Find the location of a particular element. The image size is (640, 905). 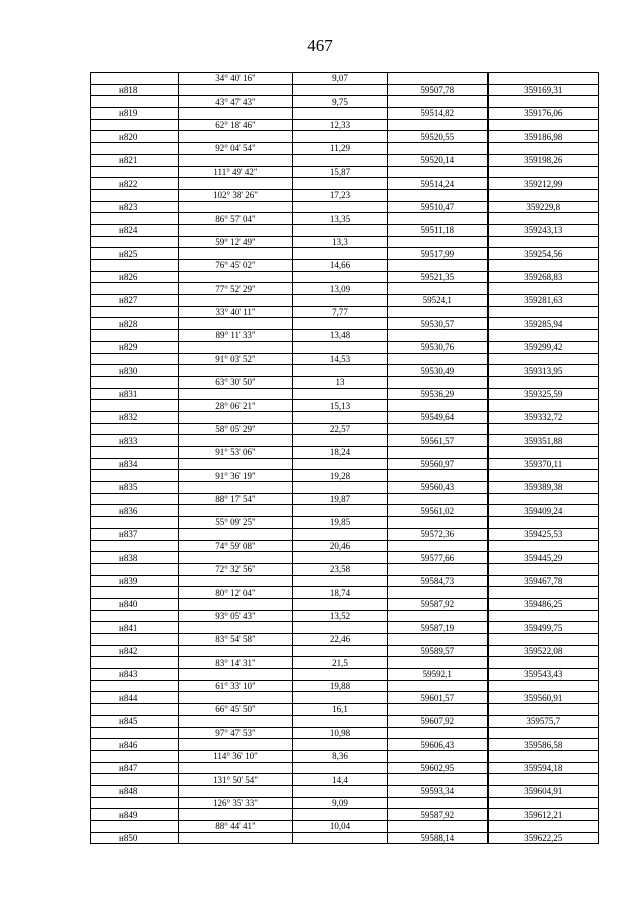

y-coordinate-cell: 359467,78 is located at coordinates (543, 581).